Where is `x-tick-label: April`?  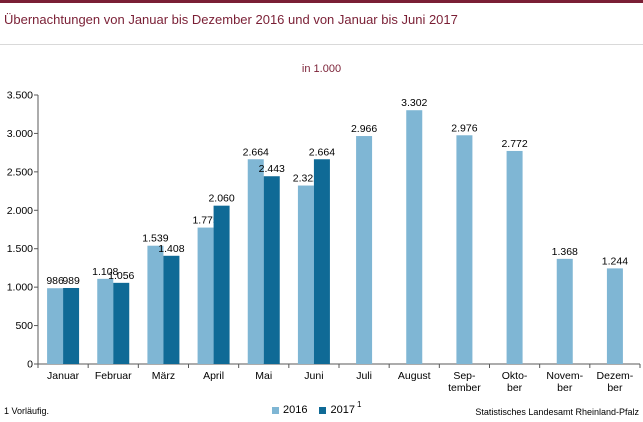 x-tick-label: April is located at coordinates (213, 376).